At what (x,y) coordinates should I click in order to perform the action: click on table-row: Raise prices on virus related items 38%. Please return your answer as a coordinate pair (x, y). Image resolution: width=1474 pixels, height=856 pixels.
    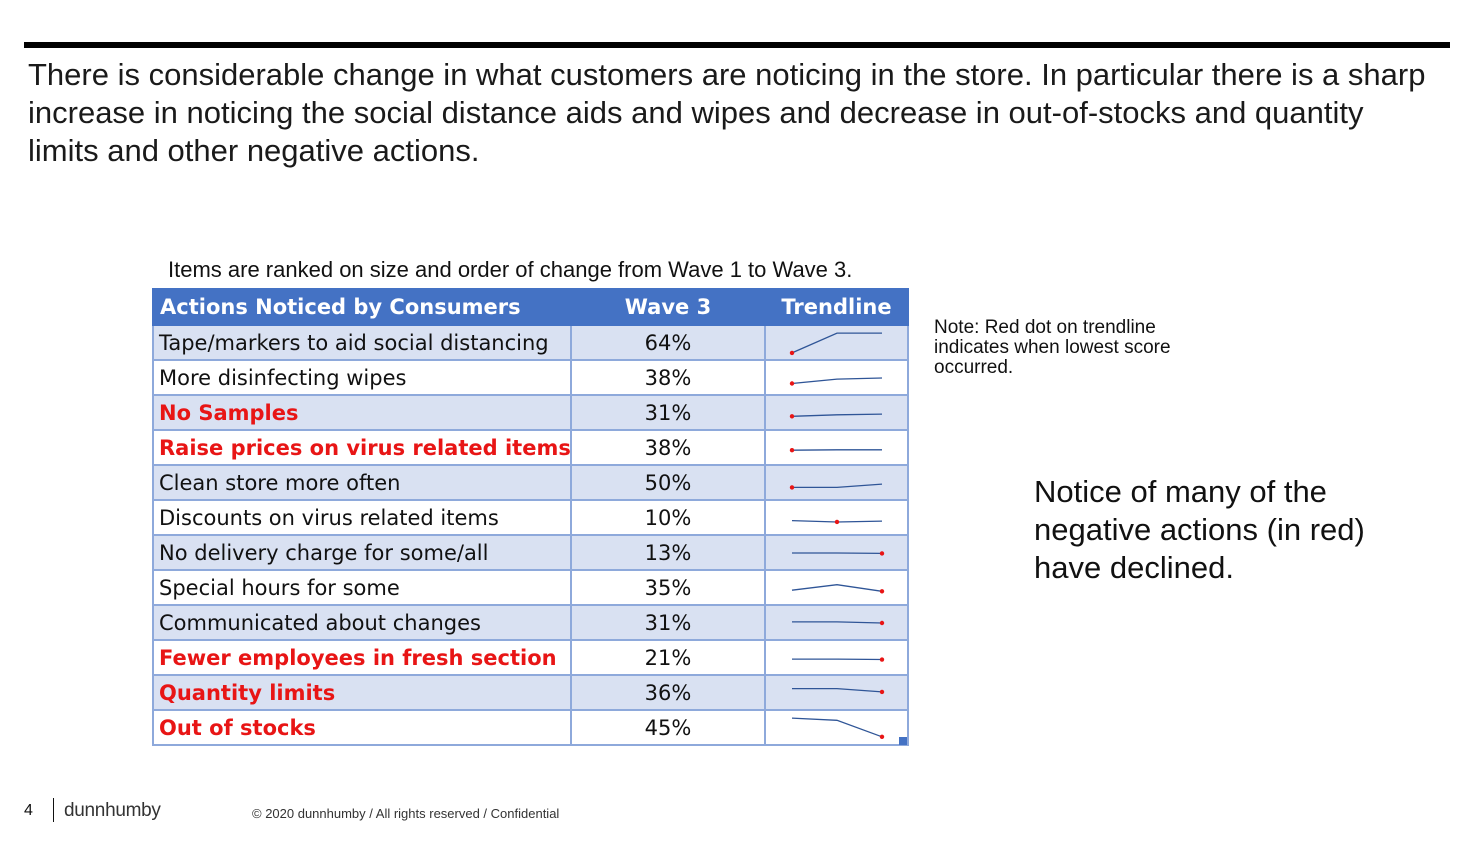
    Looking at the image, I should click on (530, 447).